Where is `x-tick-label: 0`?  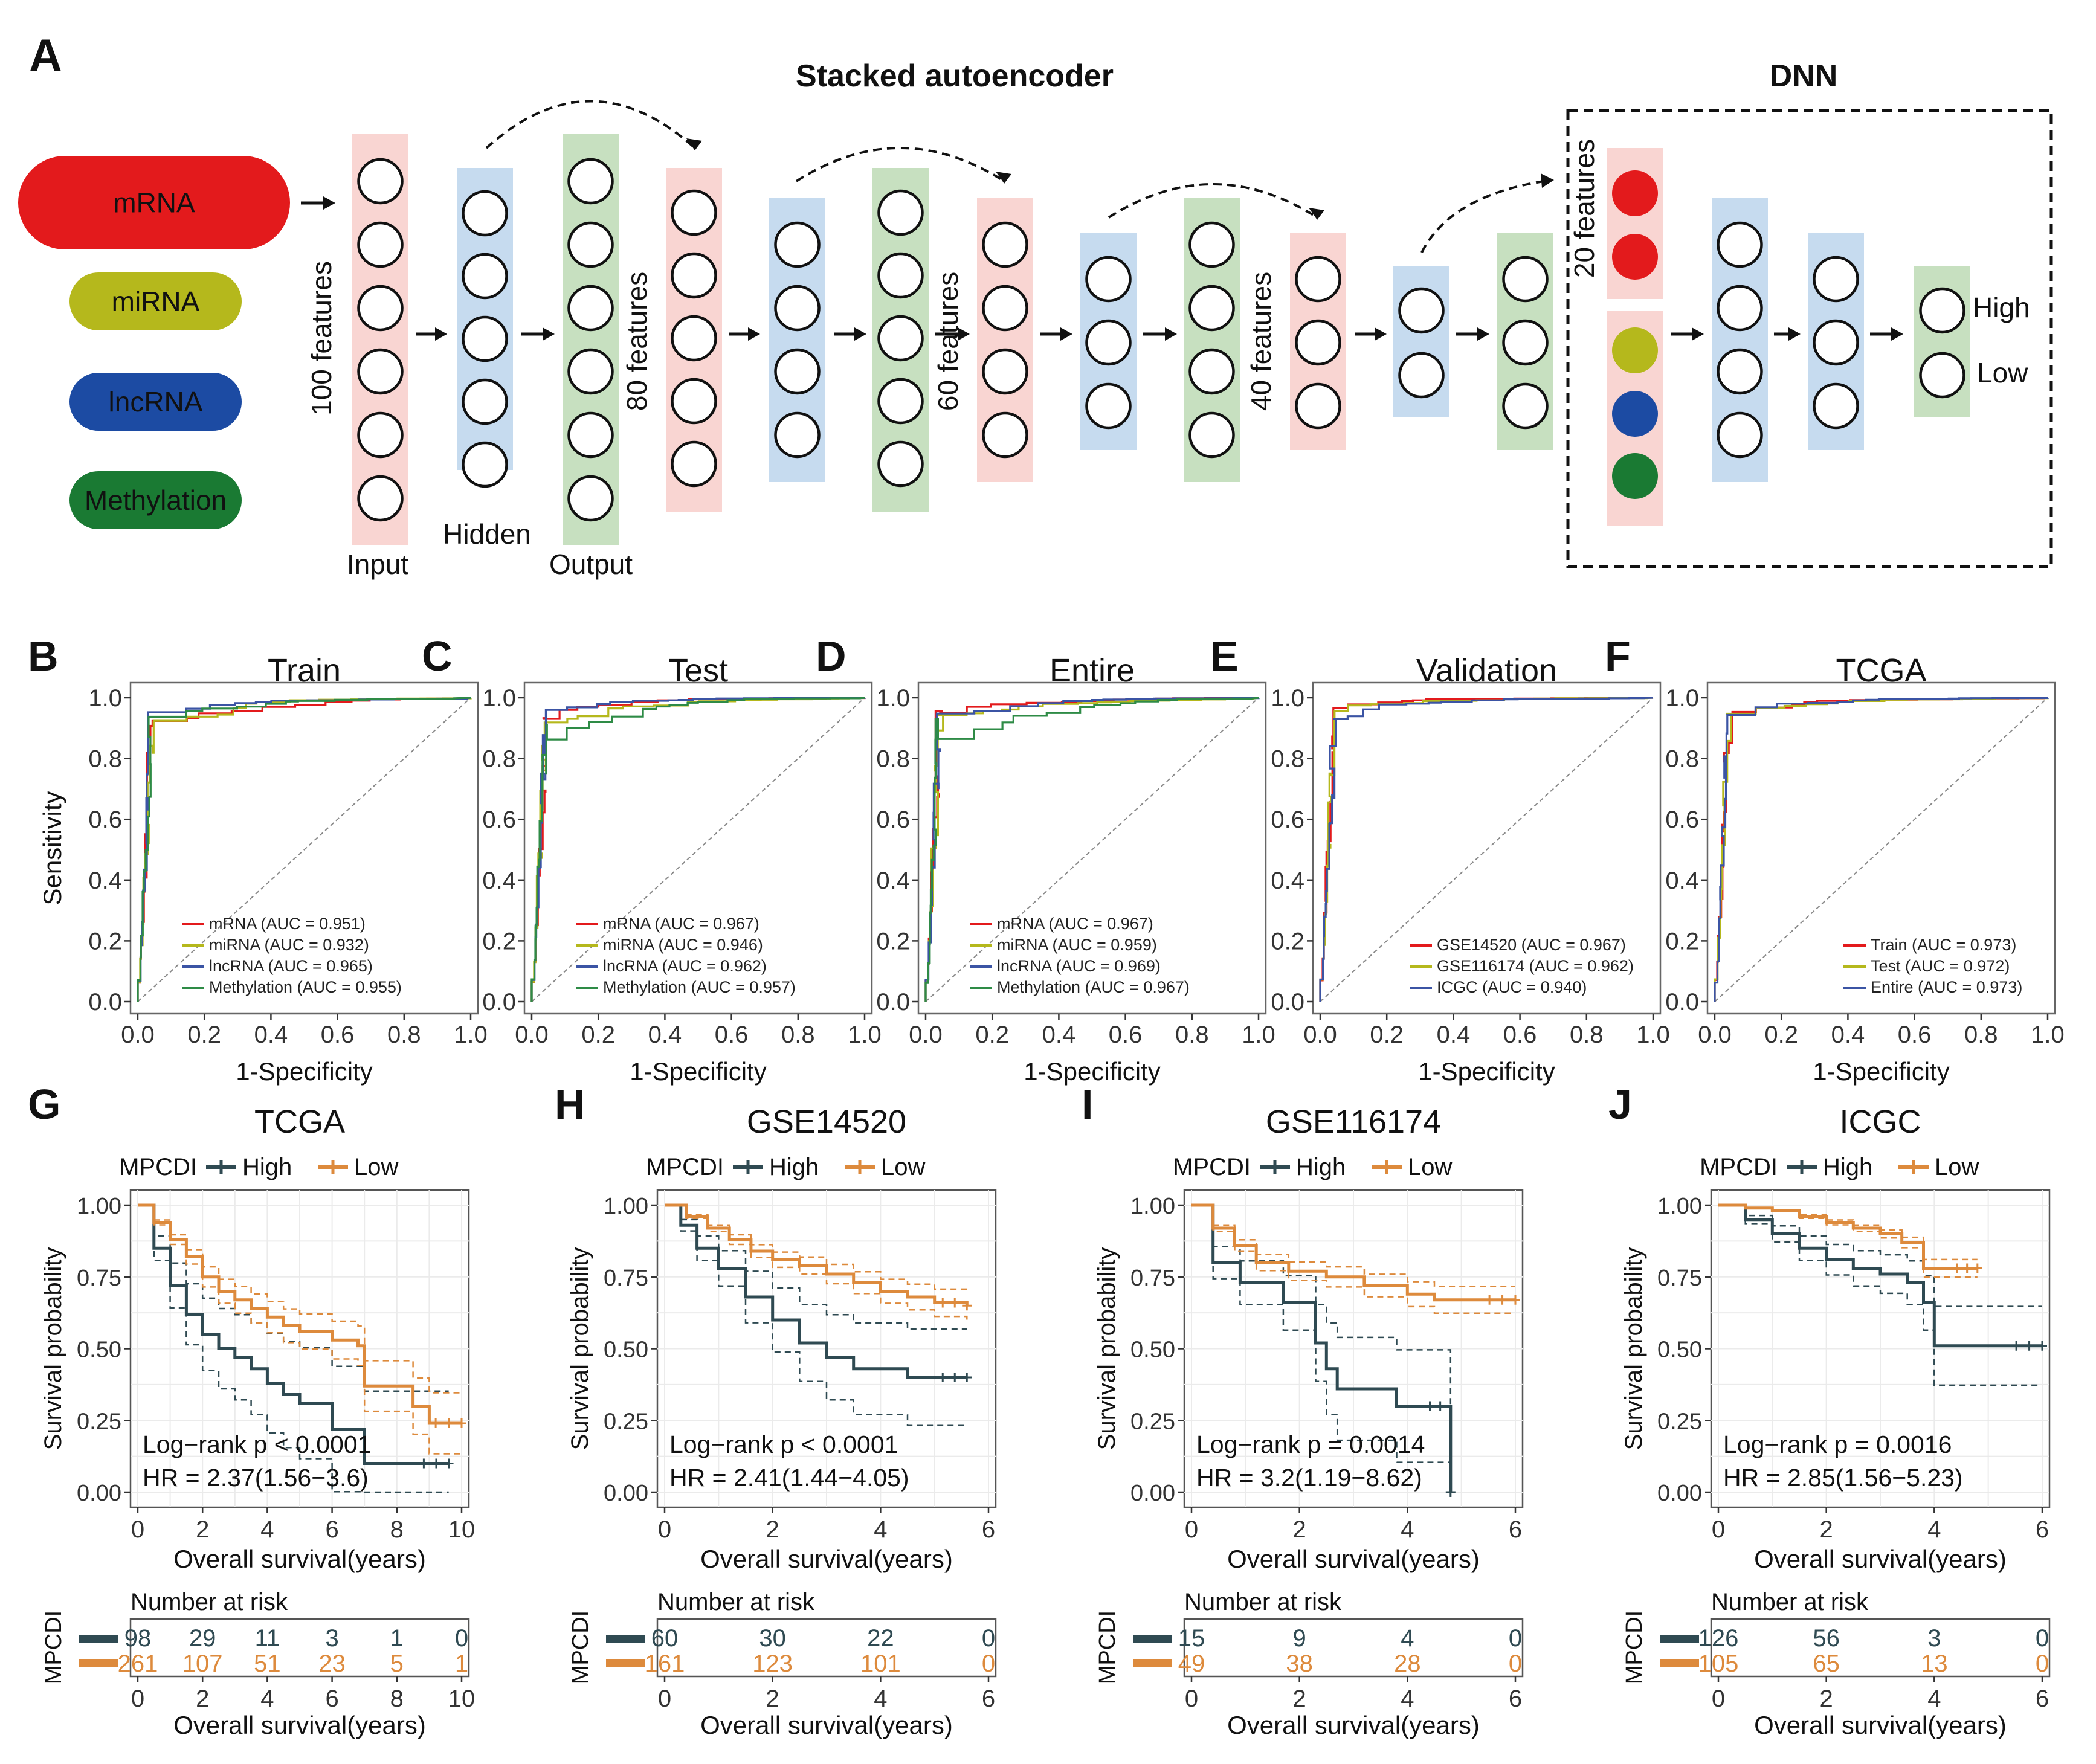
x-tick-label: 0 is located at coordinates (1718, 1529).